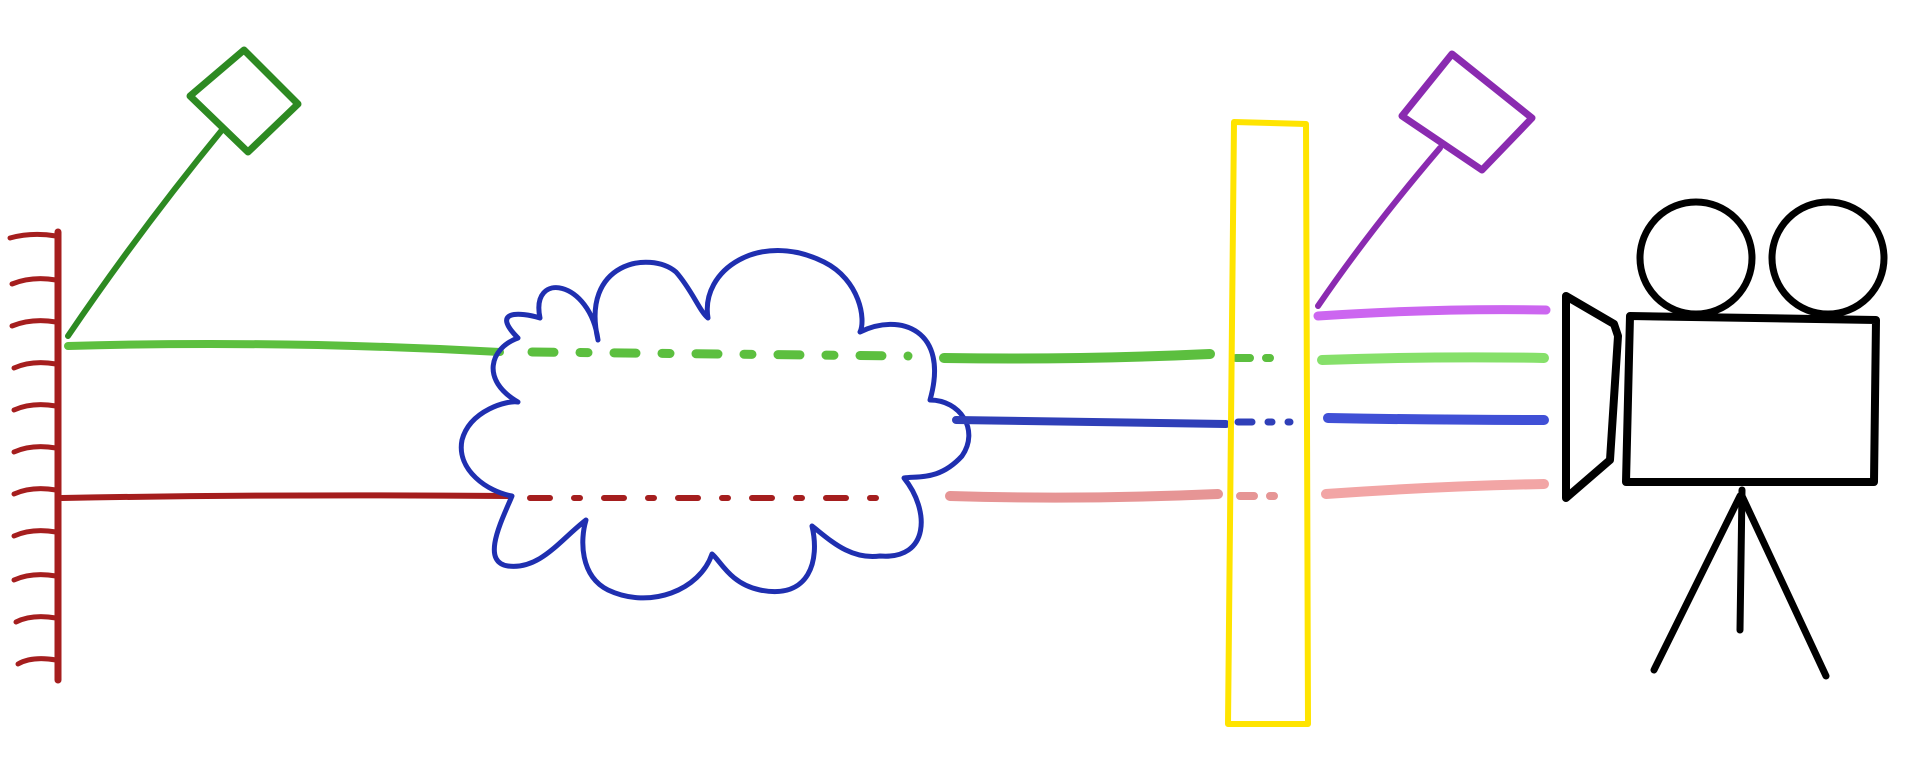  I want to click on filter-plate-icon, so click(1268, 423).